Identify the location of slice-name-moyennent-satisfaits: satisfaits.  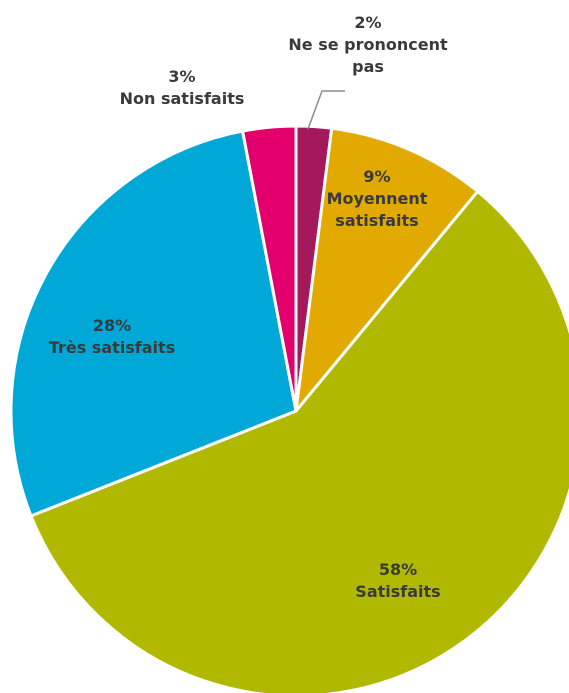
(376, 220).